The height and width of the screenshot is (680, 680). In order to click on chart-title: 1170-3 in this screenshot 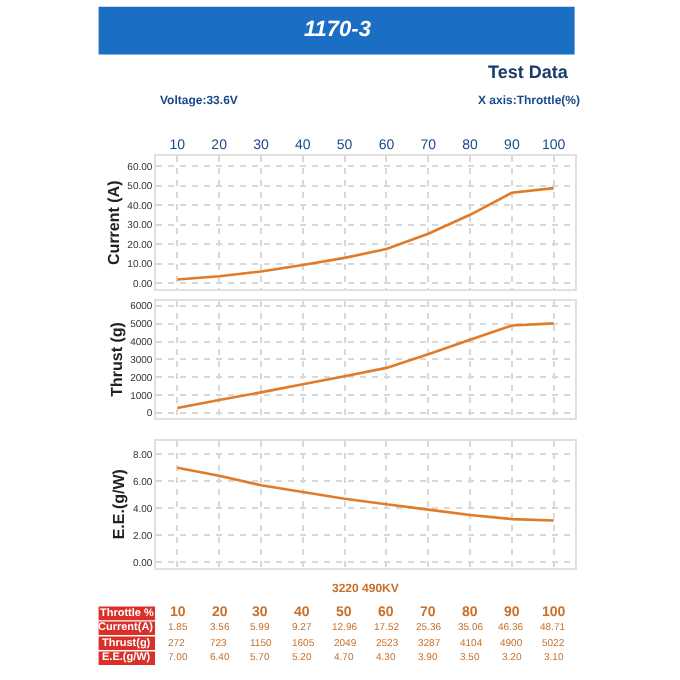, I will do `click(337, 30)`.